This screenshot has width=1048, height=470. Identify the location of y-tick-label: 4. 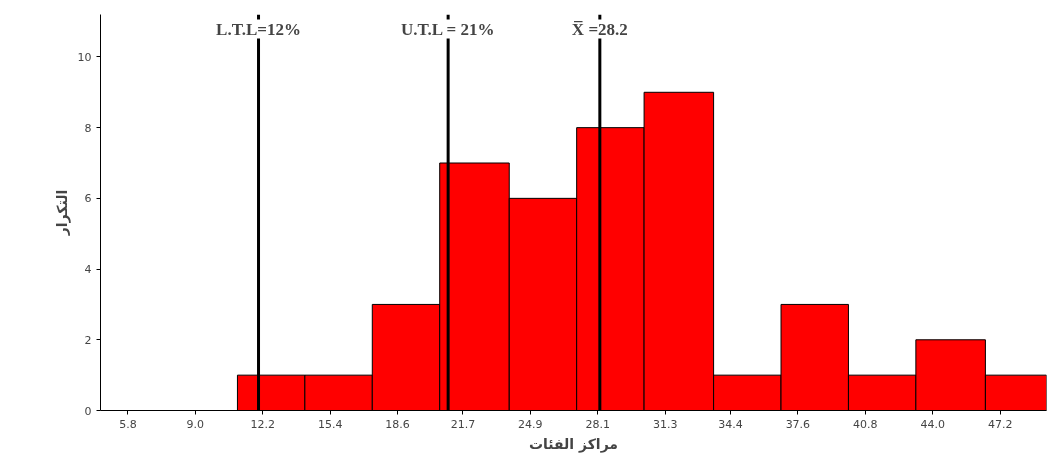
(88, 270).